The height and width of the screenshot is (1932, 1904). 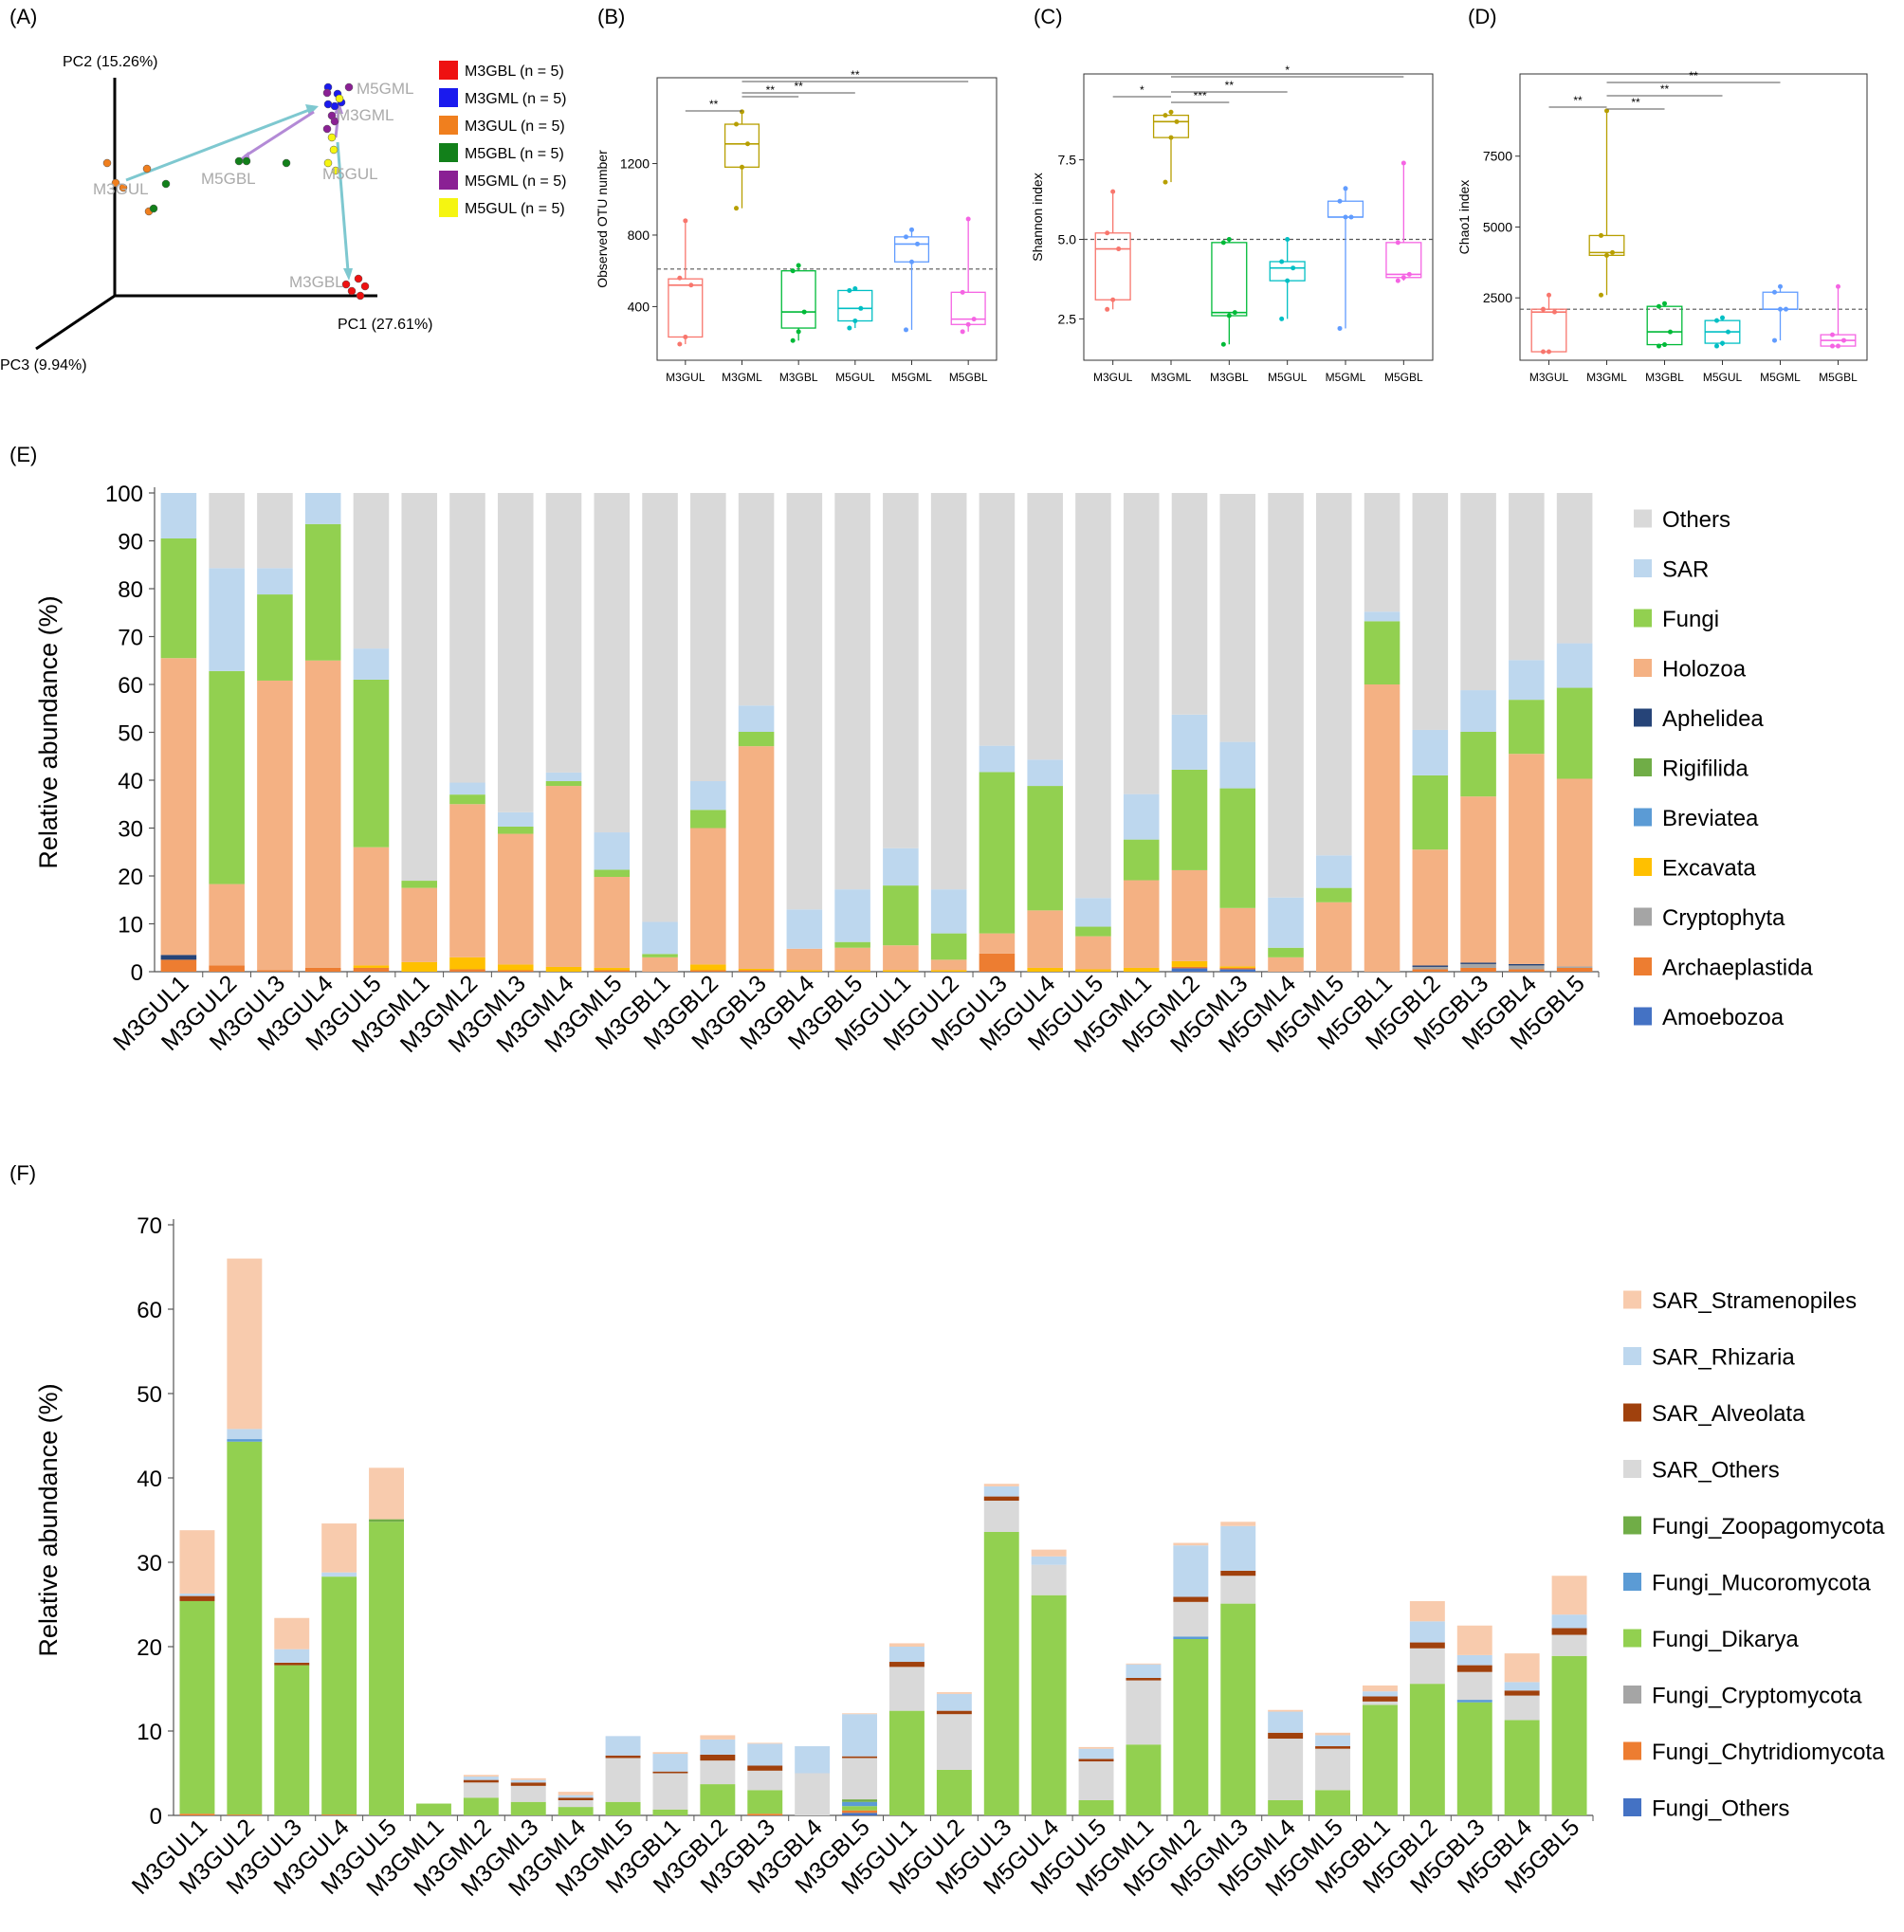 What do you see at coordinates (1705, 769) in the screenshot?
I see `legend-label: Rigifilida` at bounding box center [1705, 769].